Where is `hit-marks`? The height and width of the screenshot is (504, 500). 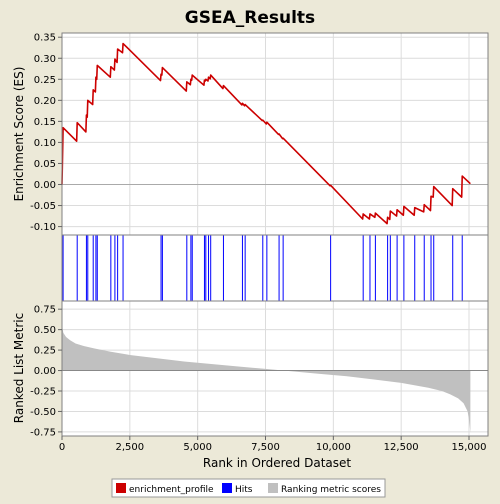 hit-marks is located at coordinates (262, 268).